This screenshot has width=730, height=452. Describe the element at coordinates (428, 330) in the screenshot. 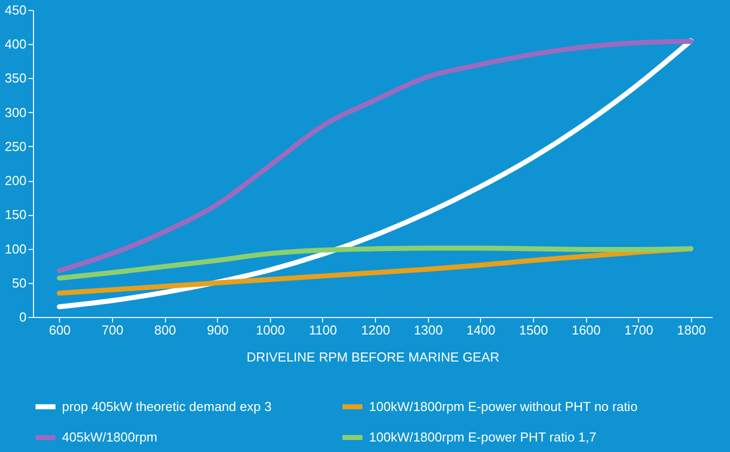

I see `x-tick-label: 1300` at that location.